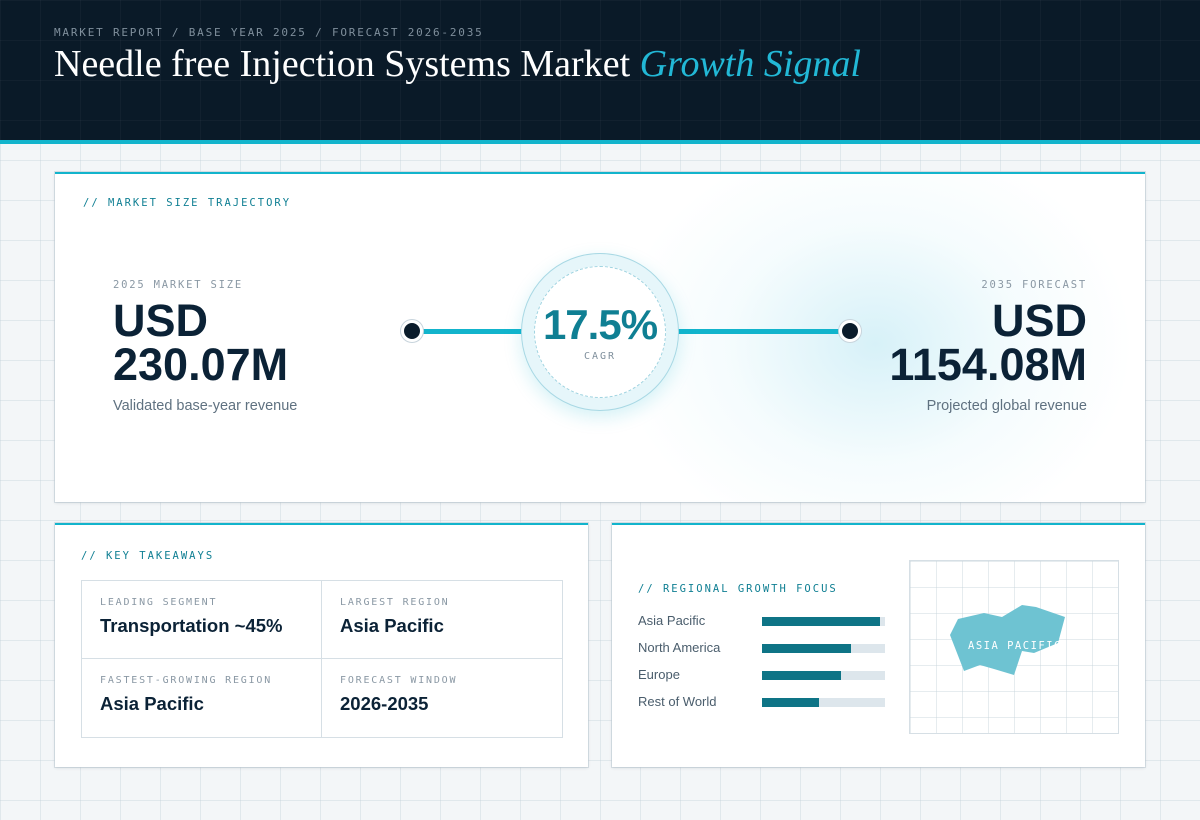 The width and height of the screenshot is (1200, 820). Describe the element at coordinates (600, 324) in the screenshot. I see `cagr-value: 17.5%` at that location.